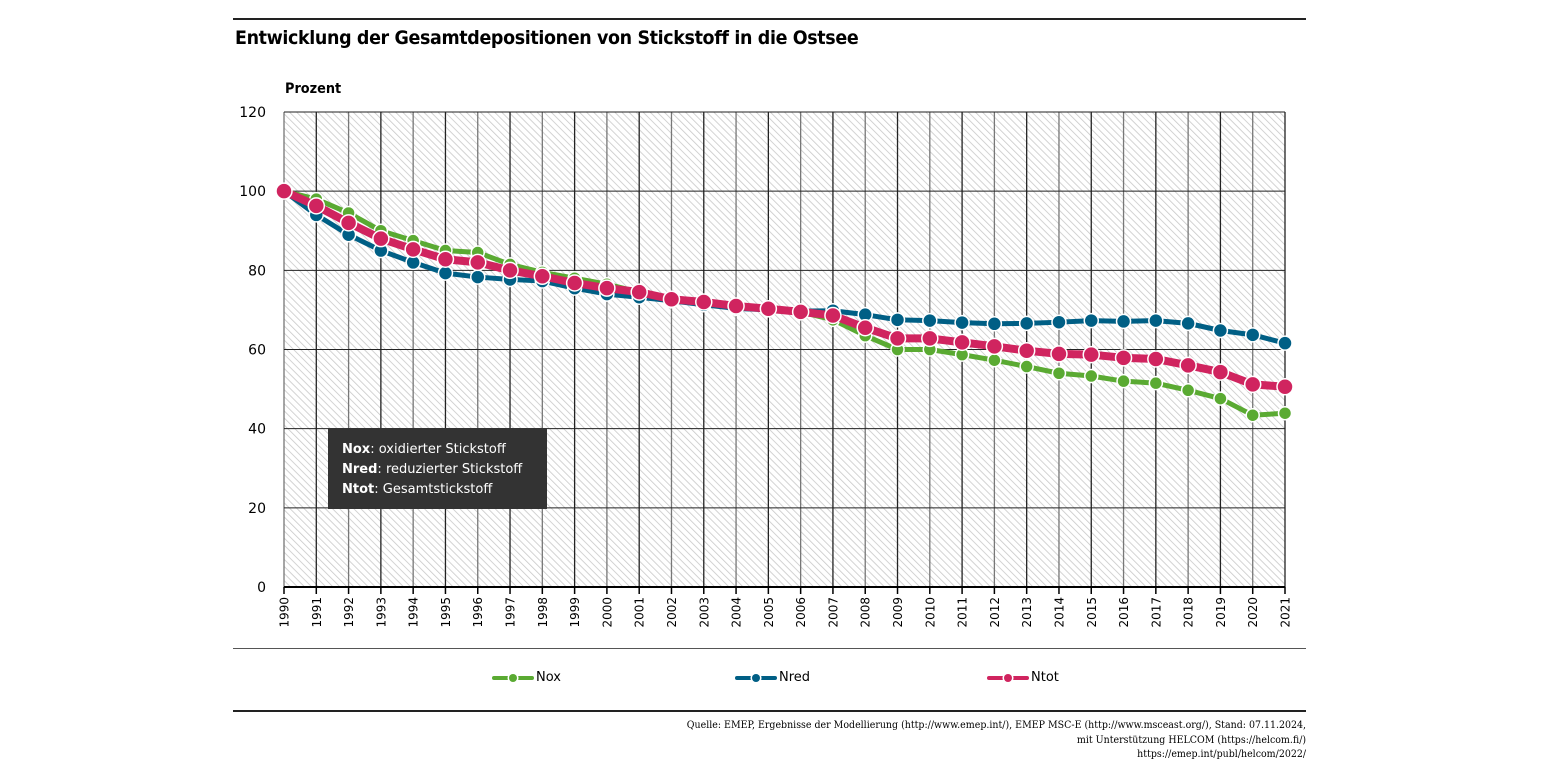 Image resolution: width=1545 pixels, height=775 pixels. I want to click on x-tick-label: 2009, so click(898, 612).